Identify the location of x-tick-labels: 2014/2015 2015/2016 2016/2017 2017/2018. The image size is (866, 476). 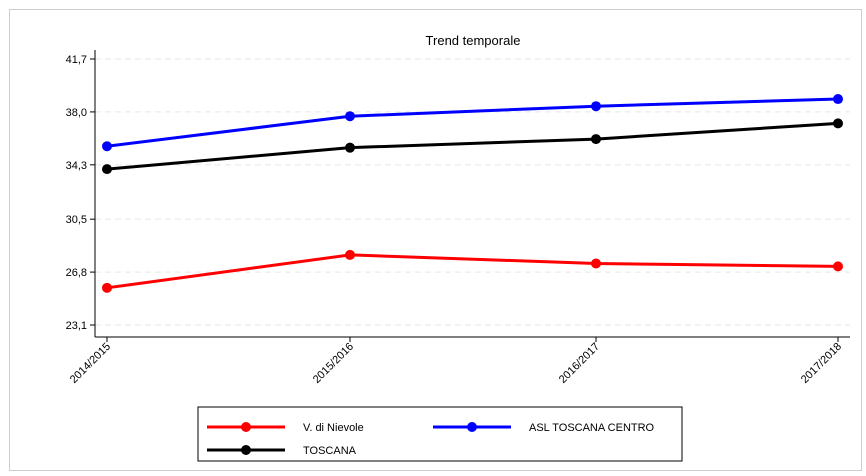
(456, 363).